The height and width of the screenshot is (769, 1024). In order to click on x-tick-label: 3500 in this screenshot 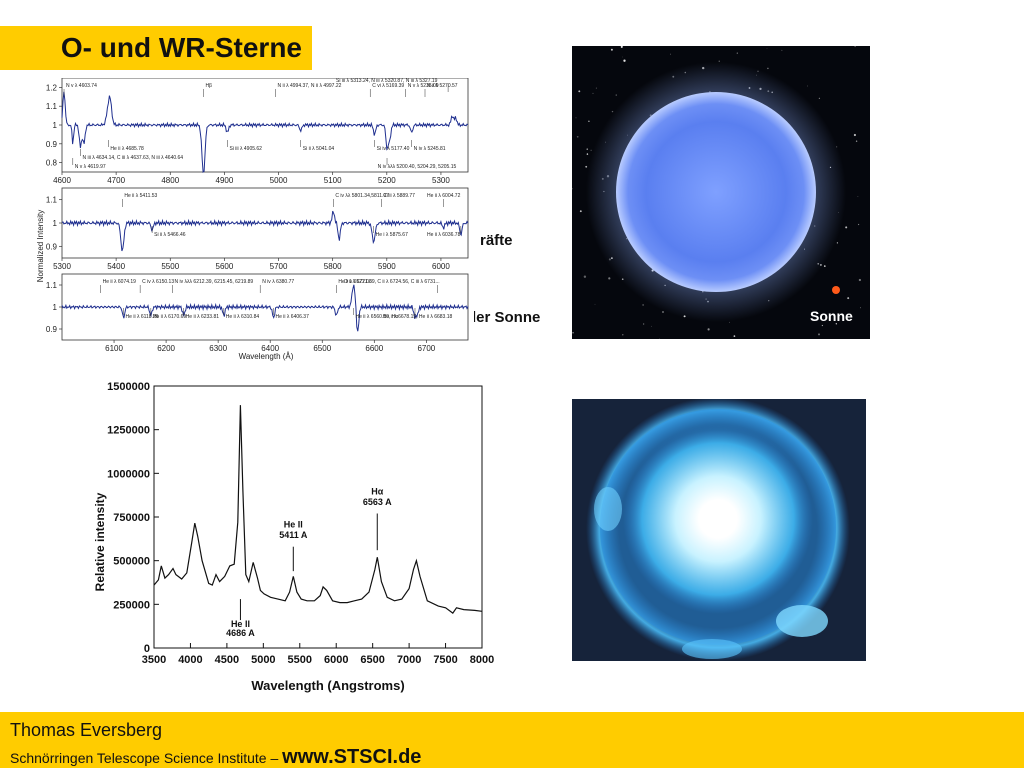, I will do `click(154, 660)`.